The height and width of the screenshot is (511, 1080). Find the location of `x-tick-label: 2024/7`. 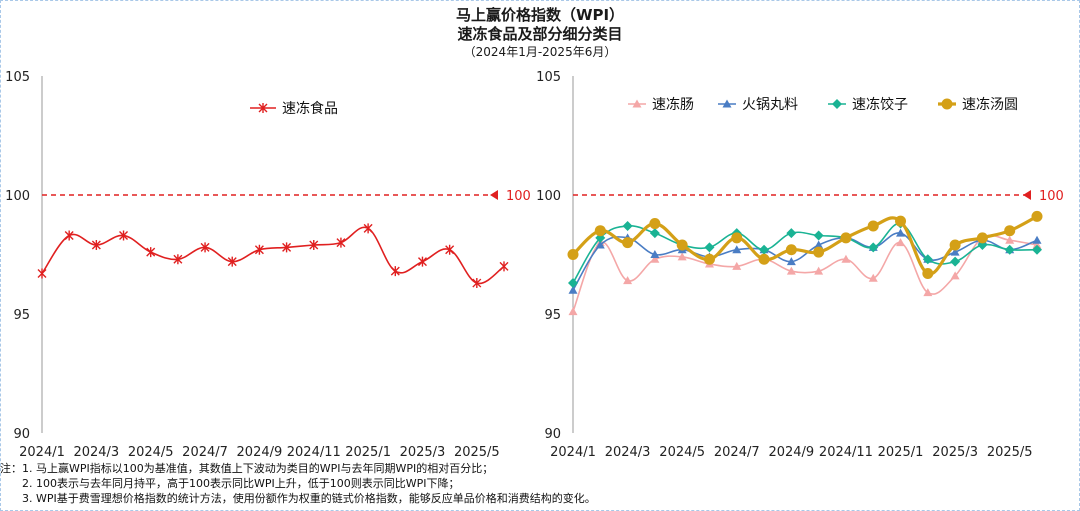

x-tick-label: 2024/7 is located at coordinates (737, 452).